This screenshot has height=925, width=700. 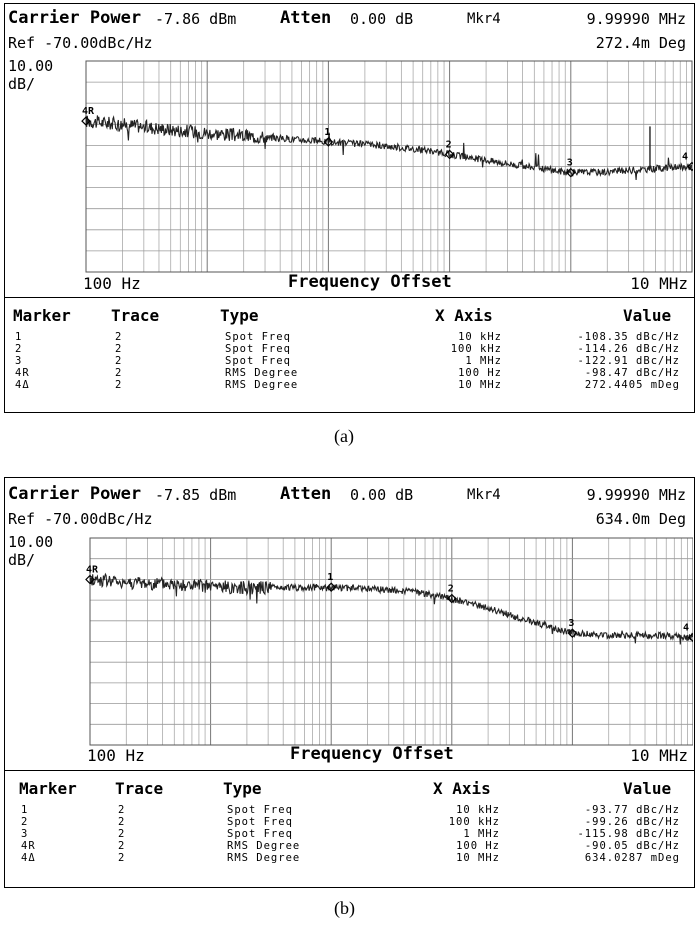 I want to click on value-cell: -98.47 dBc/Hz, so click(x=632, y=373).